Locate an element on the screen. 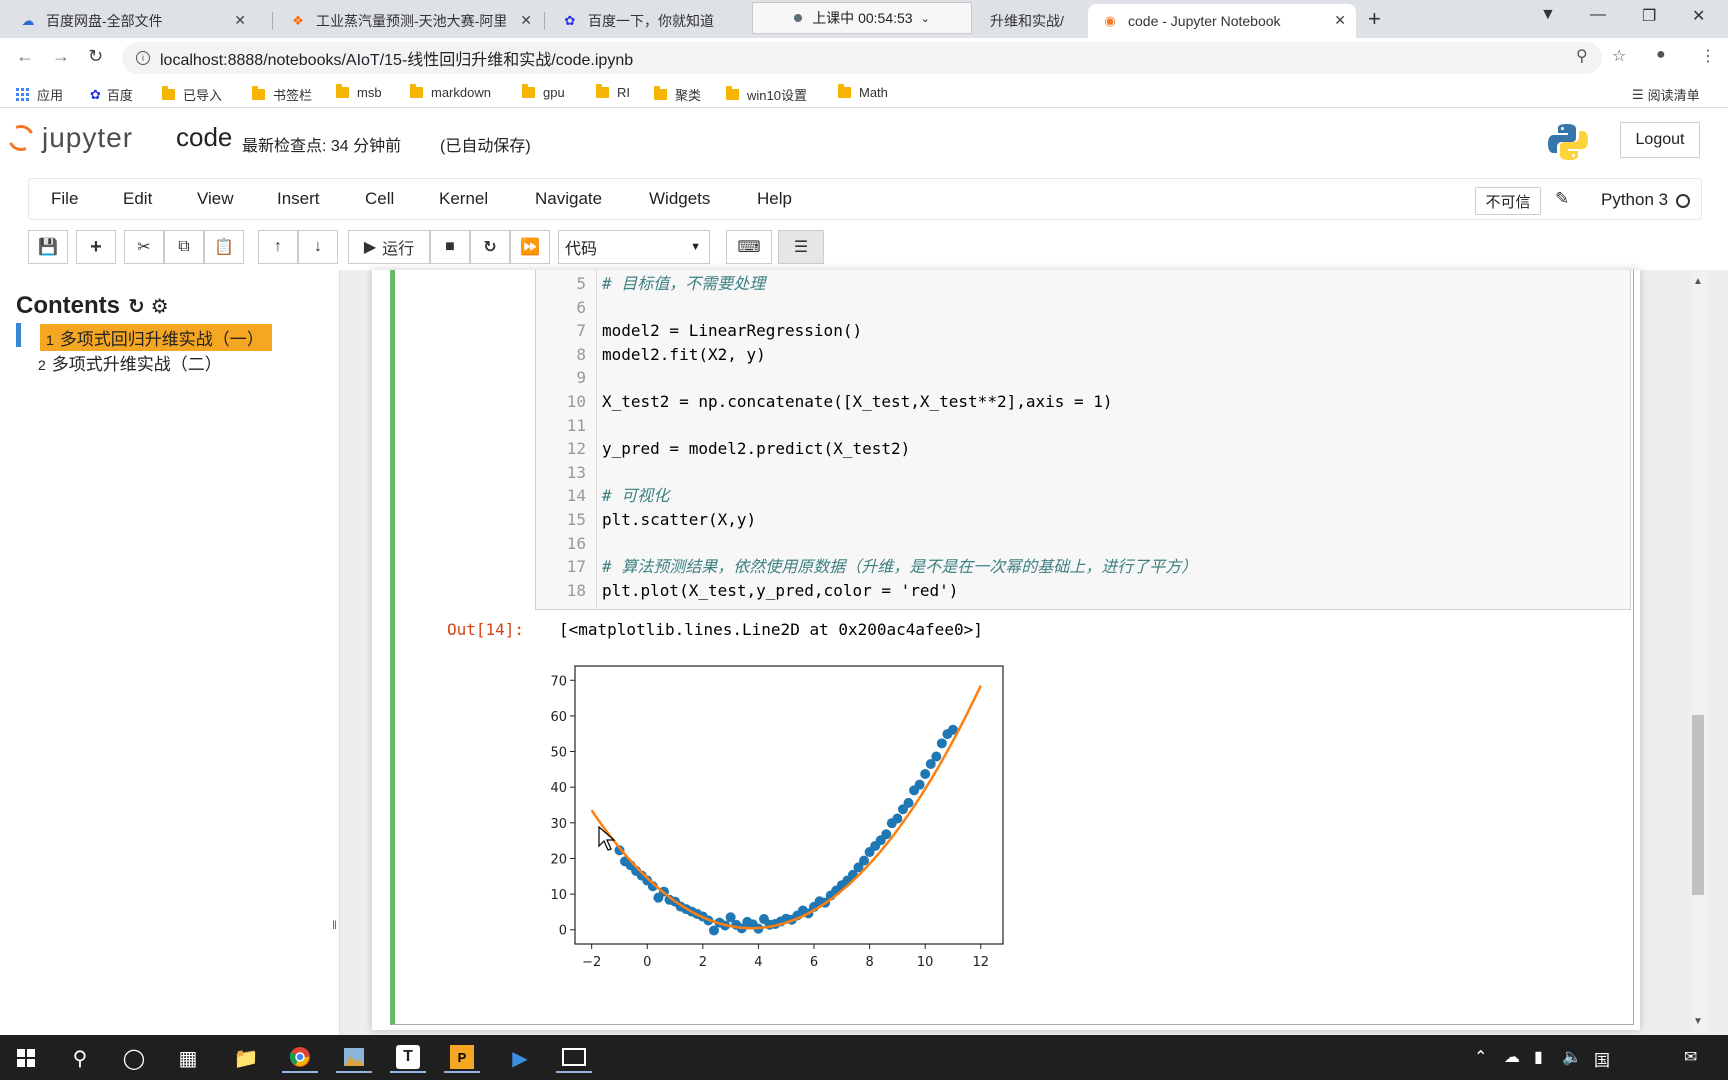 The height and width of the screenshot is (1080, 1728). chevron-up-icon: ⌃ is located at coordinates (1481, 1057).